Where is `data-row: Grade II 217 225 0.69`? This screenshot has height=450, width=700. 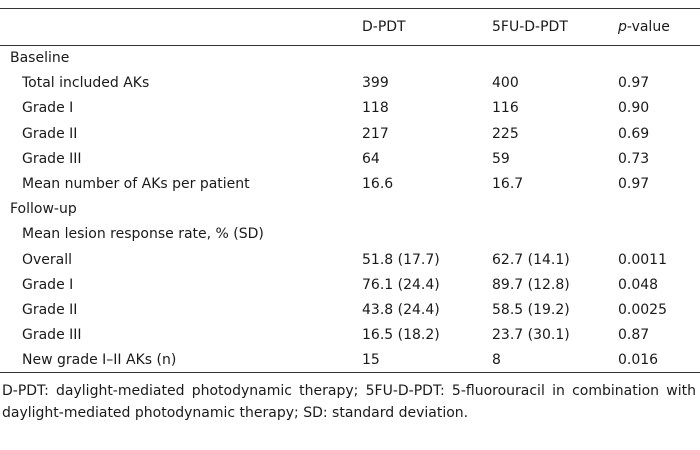
data-row: Grade II 217 225 0.69 is located at coordinates (350, 133).